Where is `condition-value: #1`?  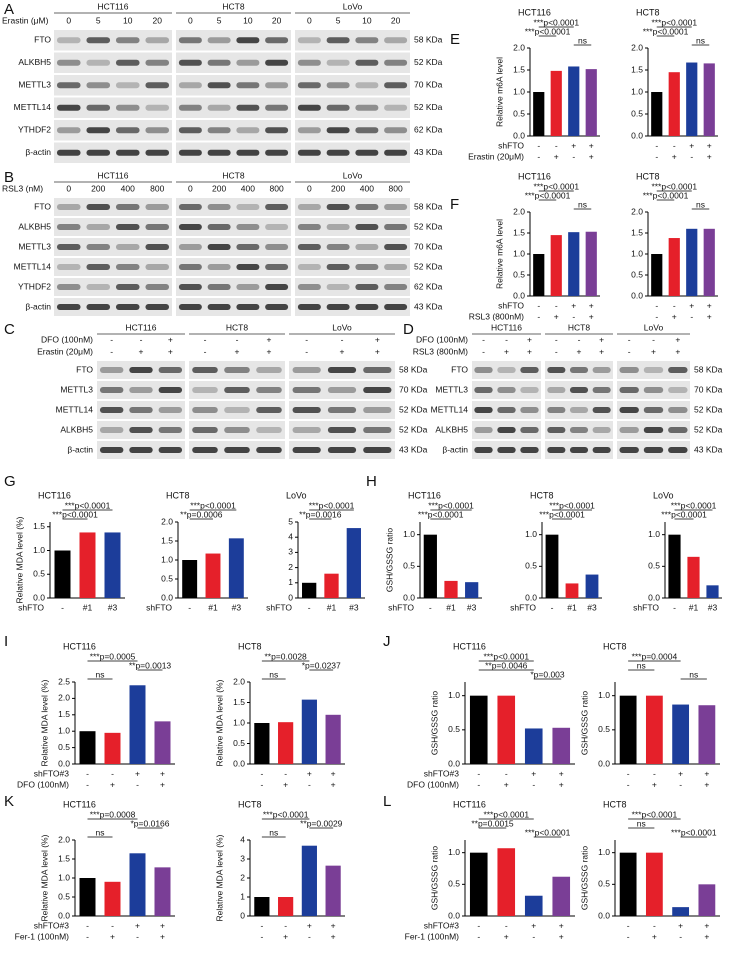 condition-value: #1 is located at coordinates (88, 607).